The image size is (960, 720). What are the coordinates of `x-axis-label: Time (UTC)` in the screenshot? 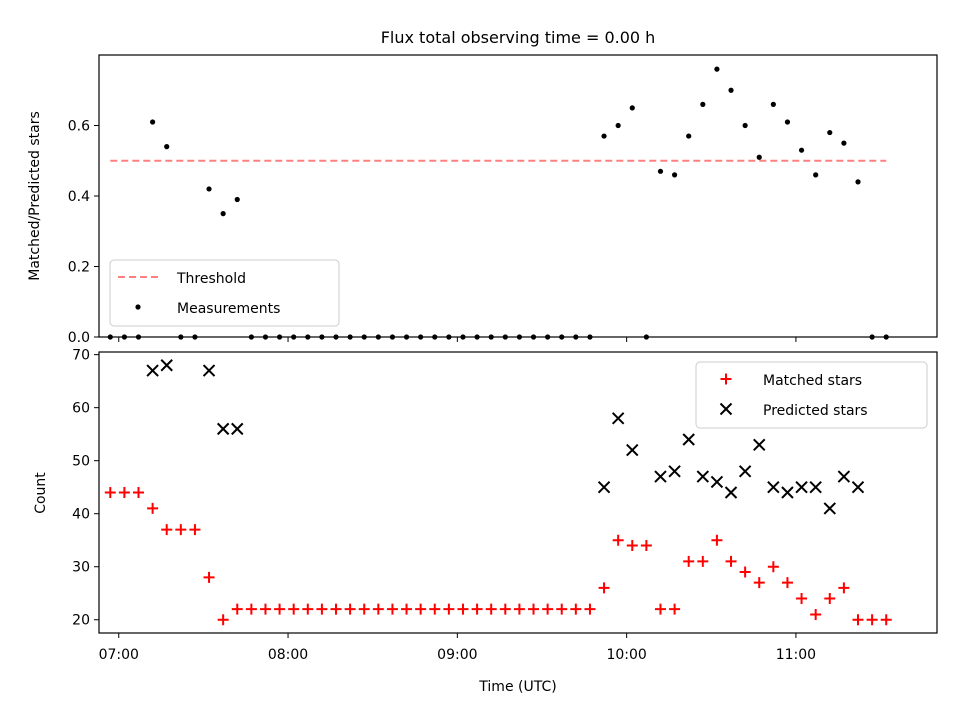 It's located at (517, 687).